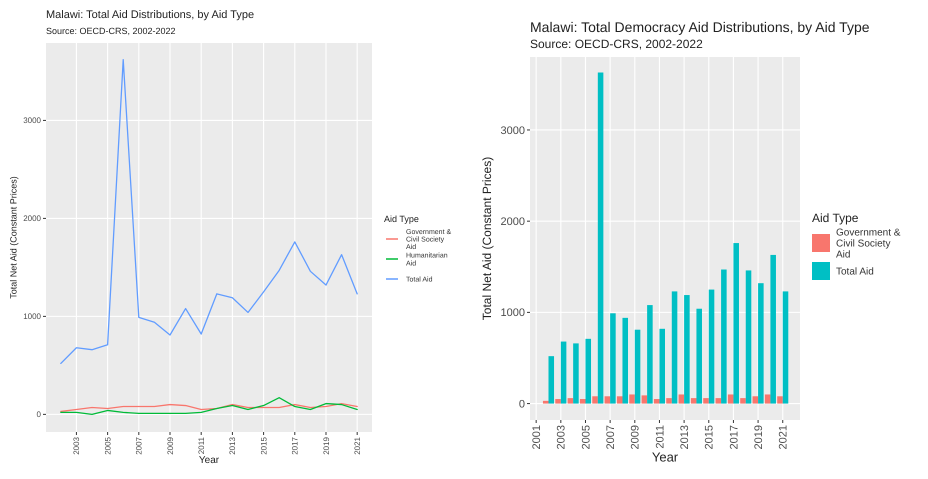 The image size is (928, 479). I want to click on chart-title: Malawi: Total Aid Distributions, by Aid Type, so click(150, 15).